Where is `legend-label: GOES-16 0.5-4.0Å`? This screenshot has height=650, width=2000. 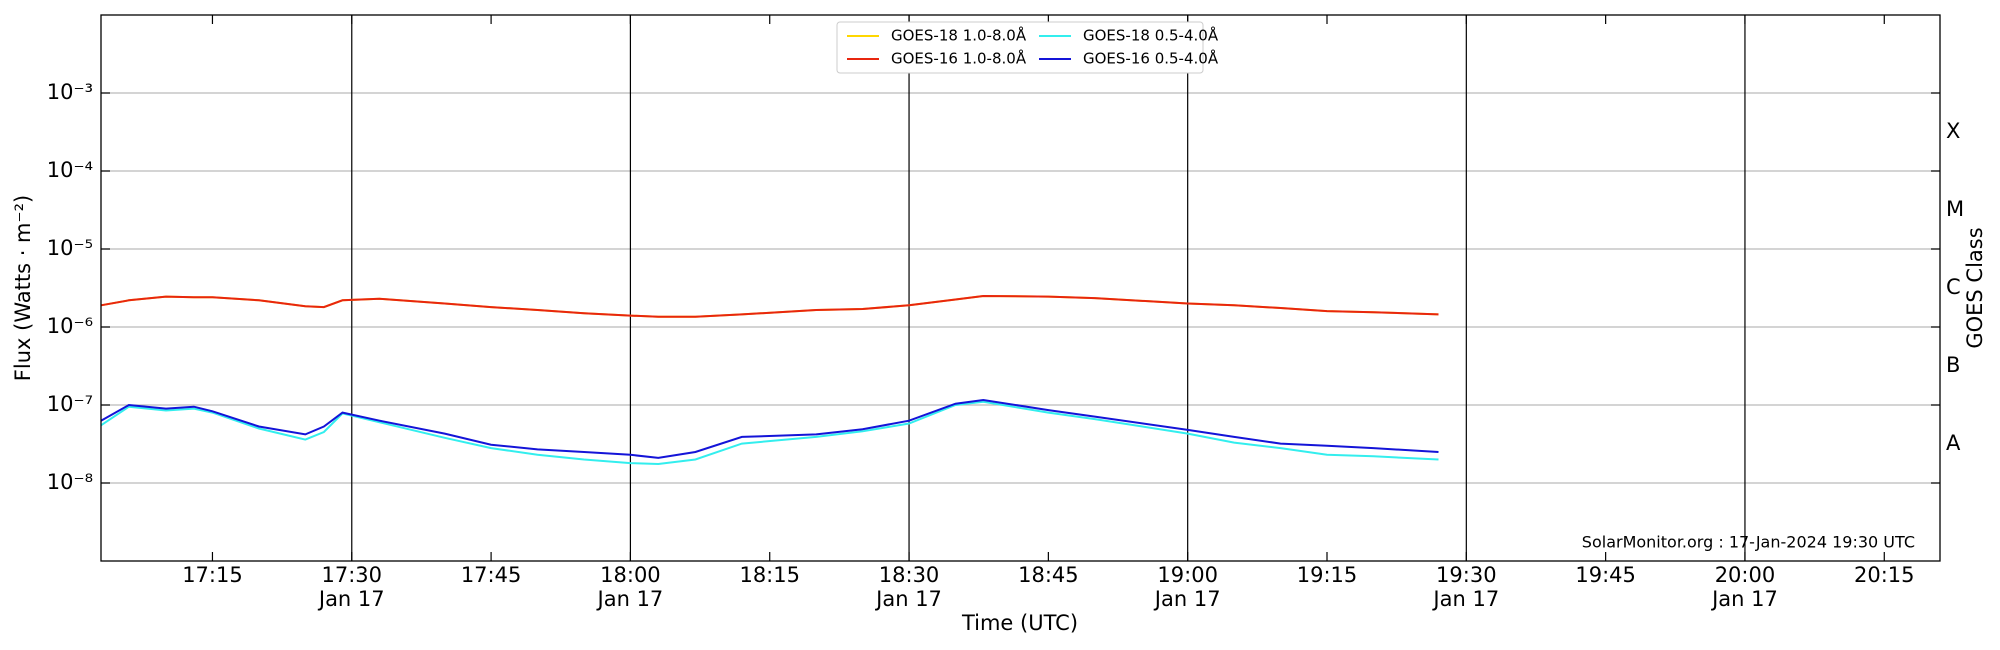
legend-label: GOES-16 0.5-4.0Å is located at coordinates (1151, 58).